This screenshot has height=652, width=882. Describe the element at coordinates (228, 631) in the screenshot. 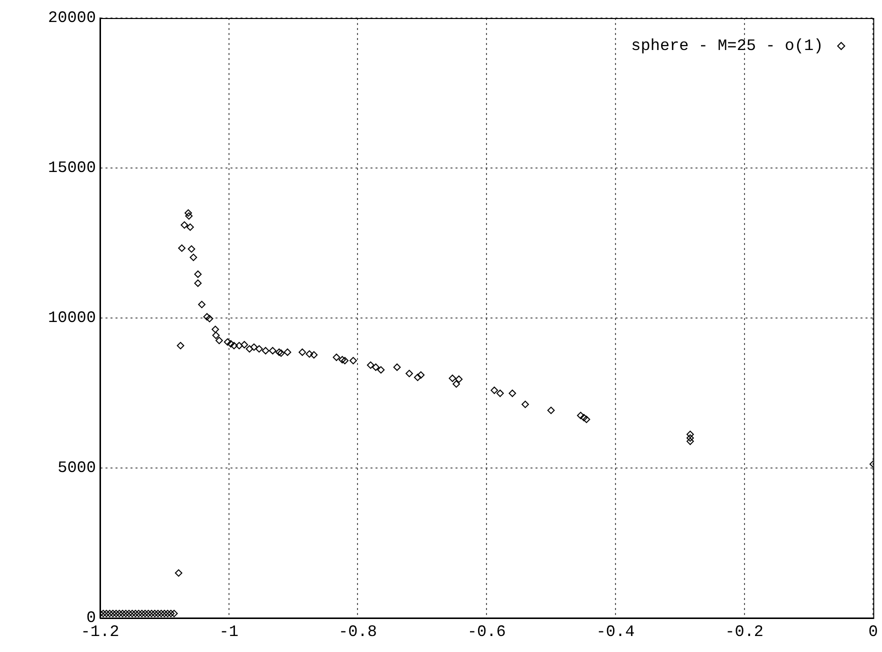

I see `x-tick-label: -1` at that location.